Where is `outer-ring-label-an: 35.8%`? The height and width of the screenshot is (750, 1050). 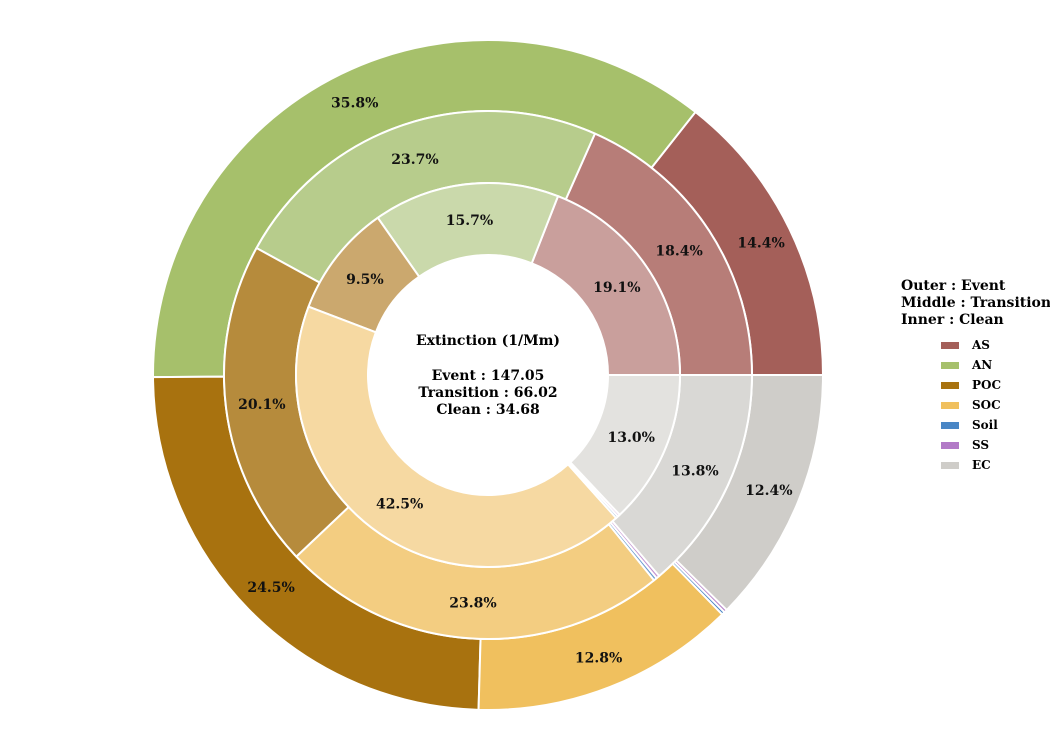
outer-ring-label-an: 35.8% is located at coordinates (354, 103).